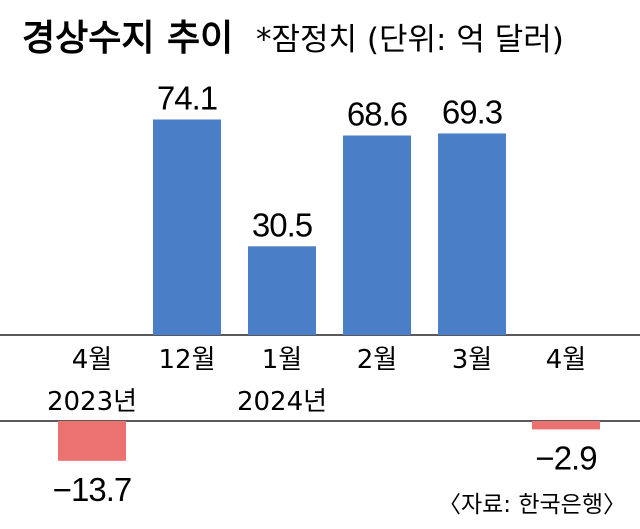 The height and width of the screenshot is (529, 640). What do you see at coordinates (565, 457) in the screenshot?
I see `value-label-5: −2.9` at bounding box center [565, 457].